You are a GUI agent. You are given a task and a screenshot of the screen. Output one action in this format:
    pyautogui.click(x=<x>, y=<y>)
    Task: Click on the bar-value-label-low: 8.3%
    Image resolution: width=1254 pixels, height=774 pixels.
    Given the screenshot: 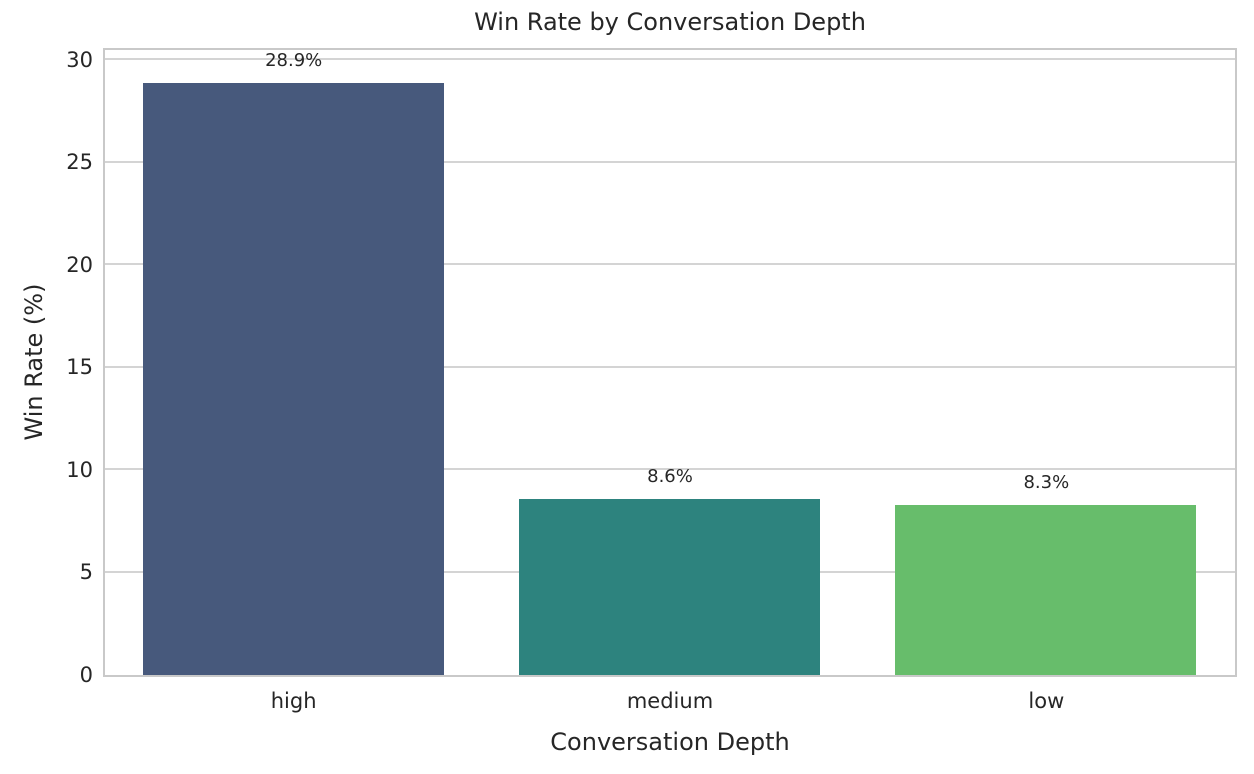 What is the action you would take?
    pyautogui.click(x=1046, y=483)
    